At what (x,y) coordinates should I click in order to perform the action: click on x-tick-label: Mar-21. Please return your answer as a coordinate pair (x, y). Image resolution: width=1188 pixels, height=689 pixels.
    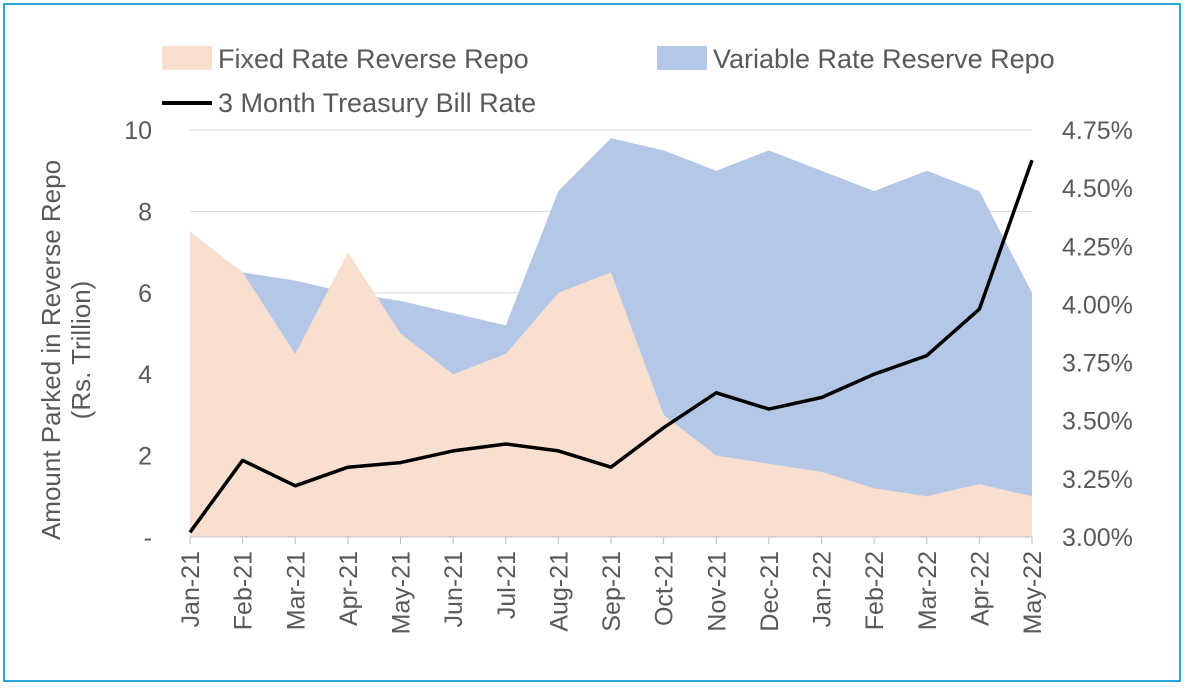
    Looking at the image, I should click on (296, 590).